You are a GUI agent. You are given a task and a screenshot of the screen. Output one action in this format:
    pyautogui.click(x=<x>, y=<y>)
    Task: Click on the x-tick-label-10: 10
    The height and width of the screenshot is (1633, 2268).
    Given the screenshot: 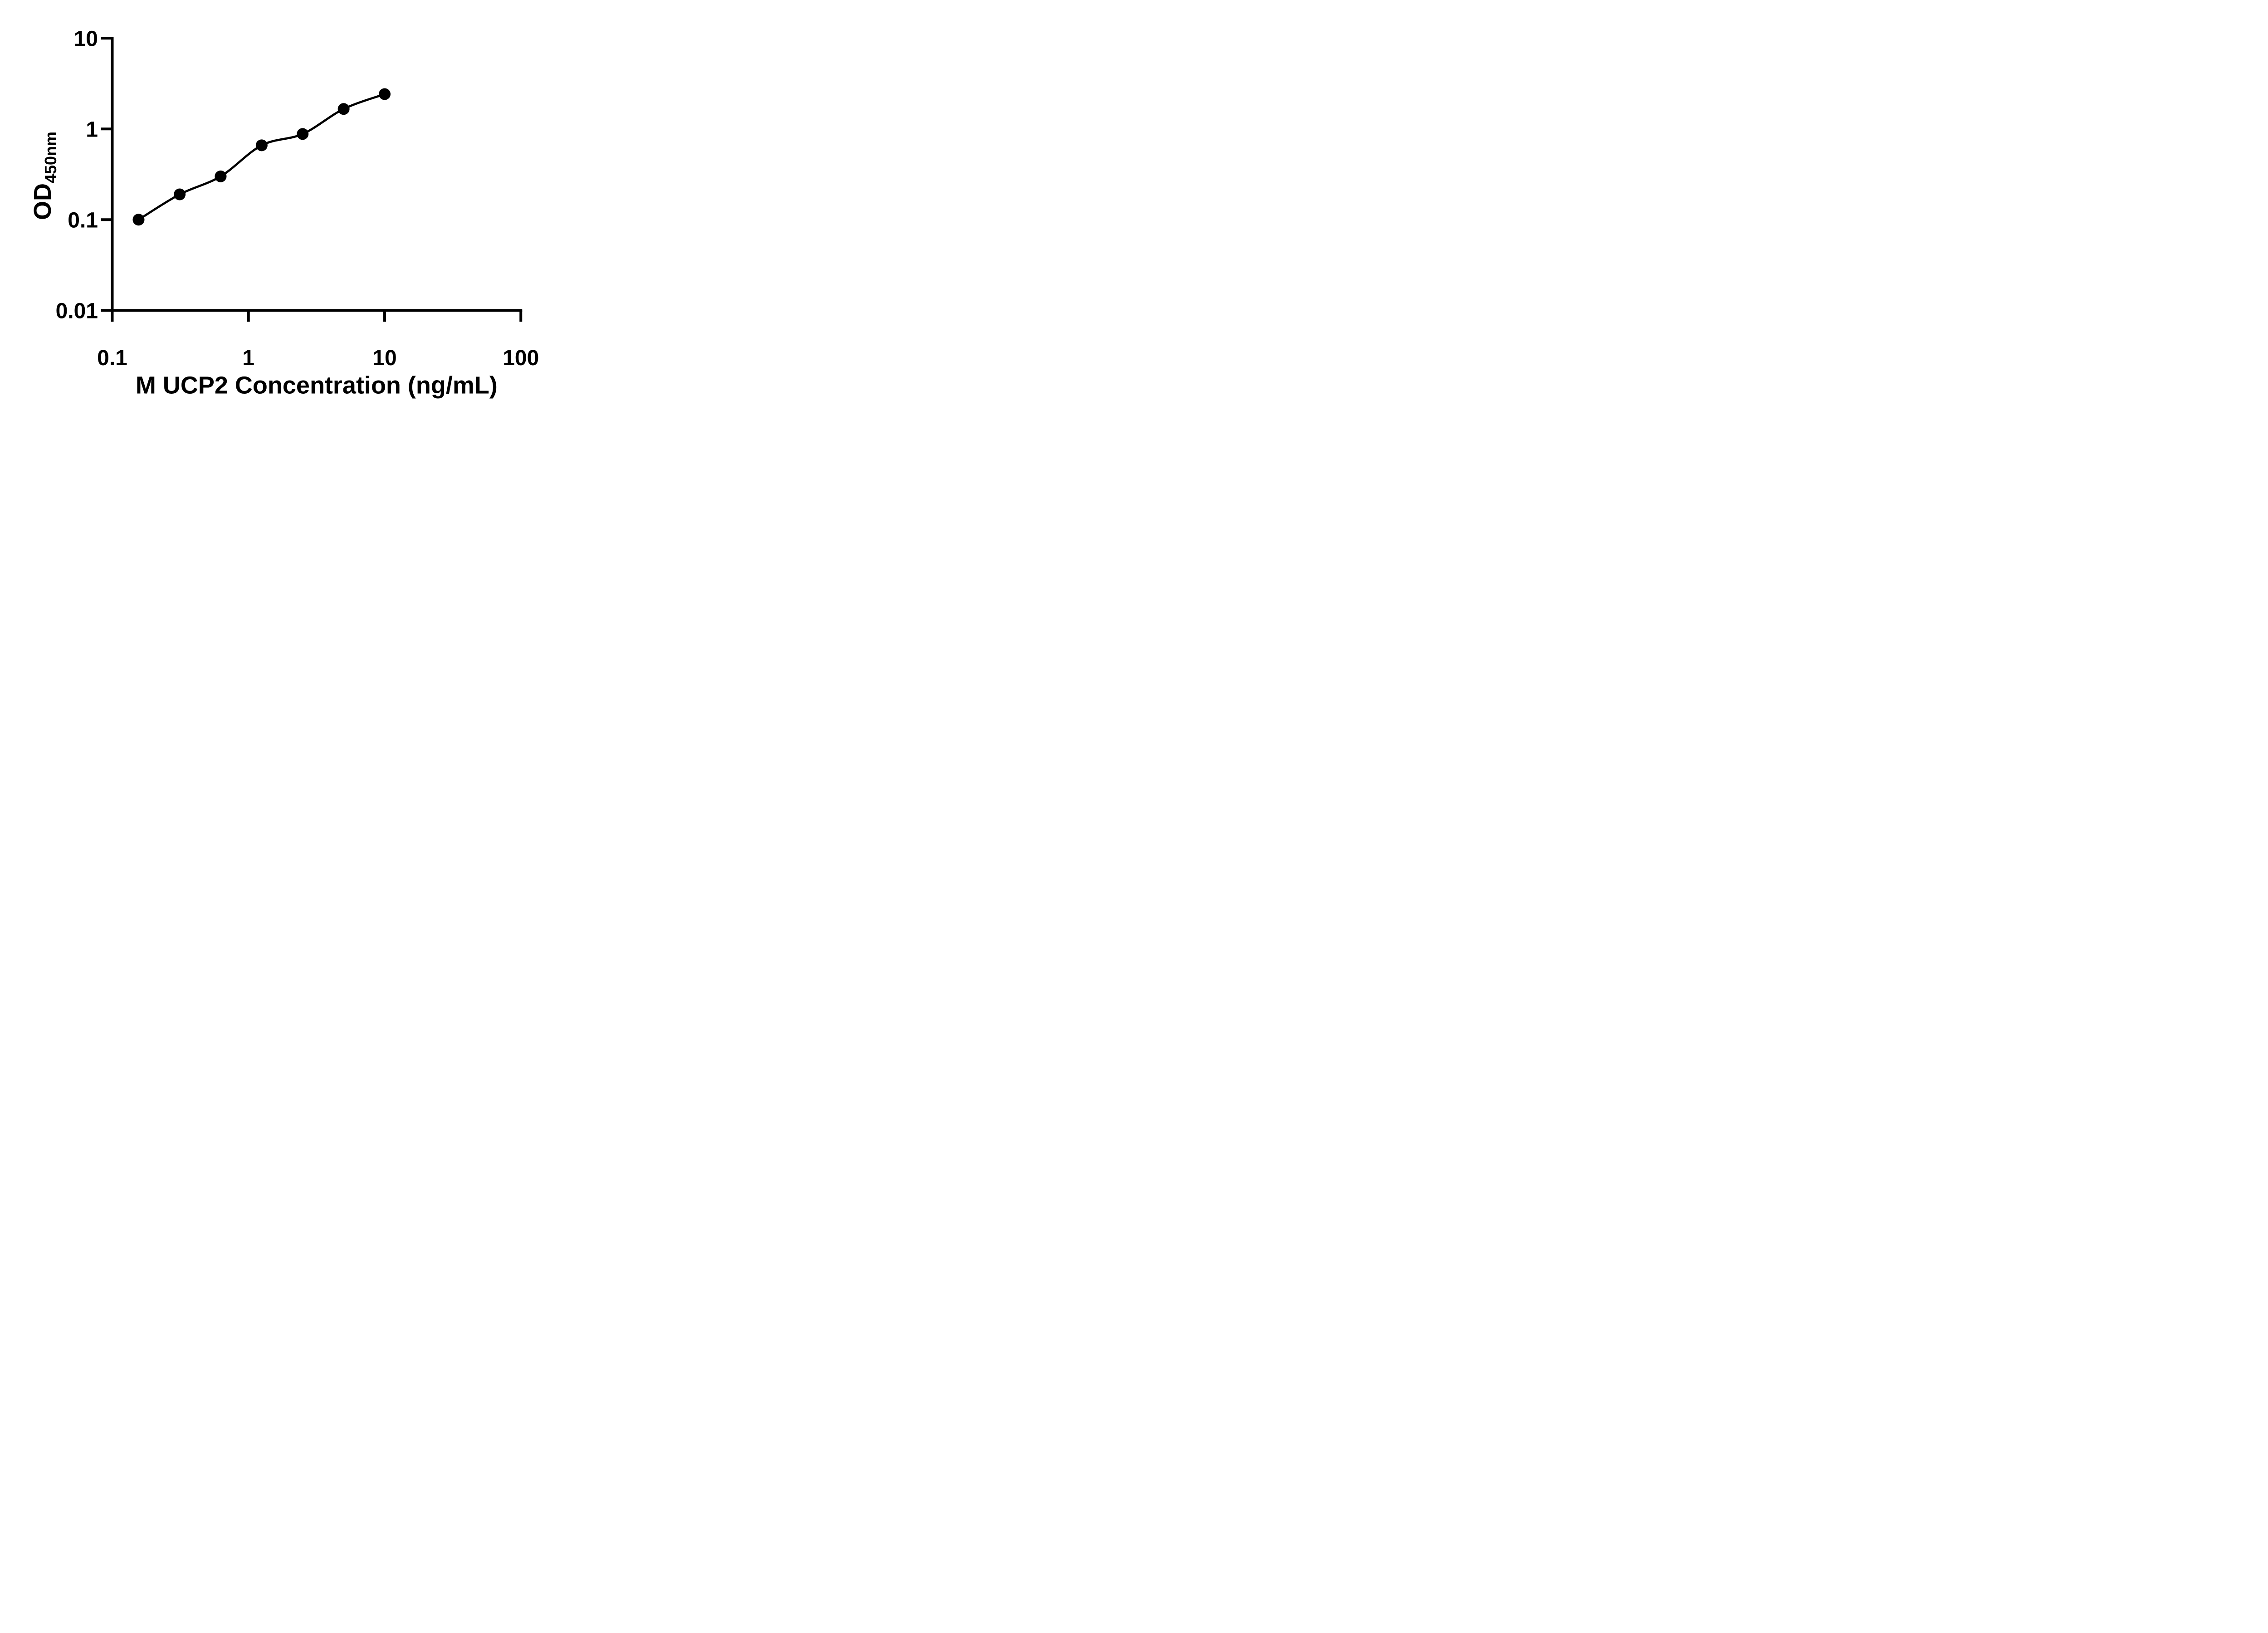 What is the action you would take?
    pyautogui.click(x=384, y=358)
    